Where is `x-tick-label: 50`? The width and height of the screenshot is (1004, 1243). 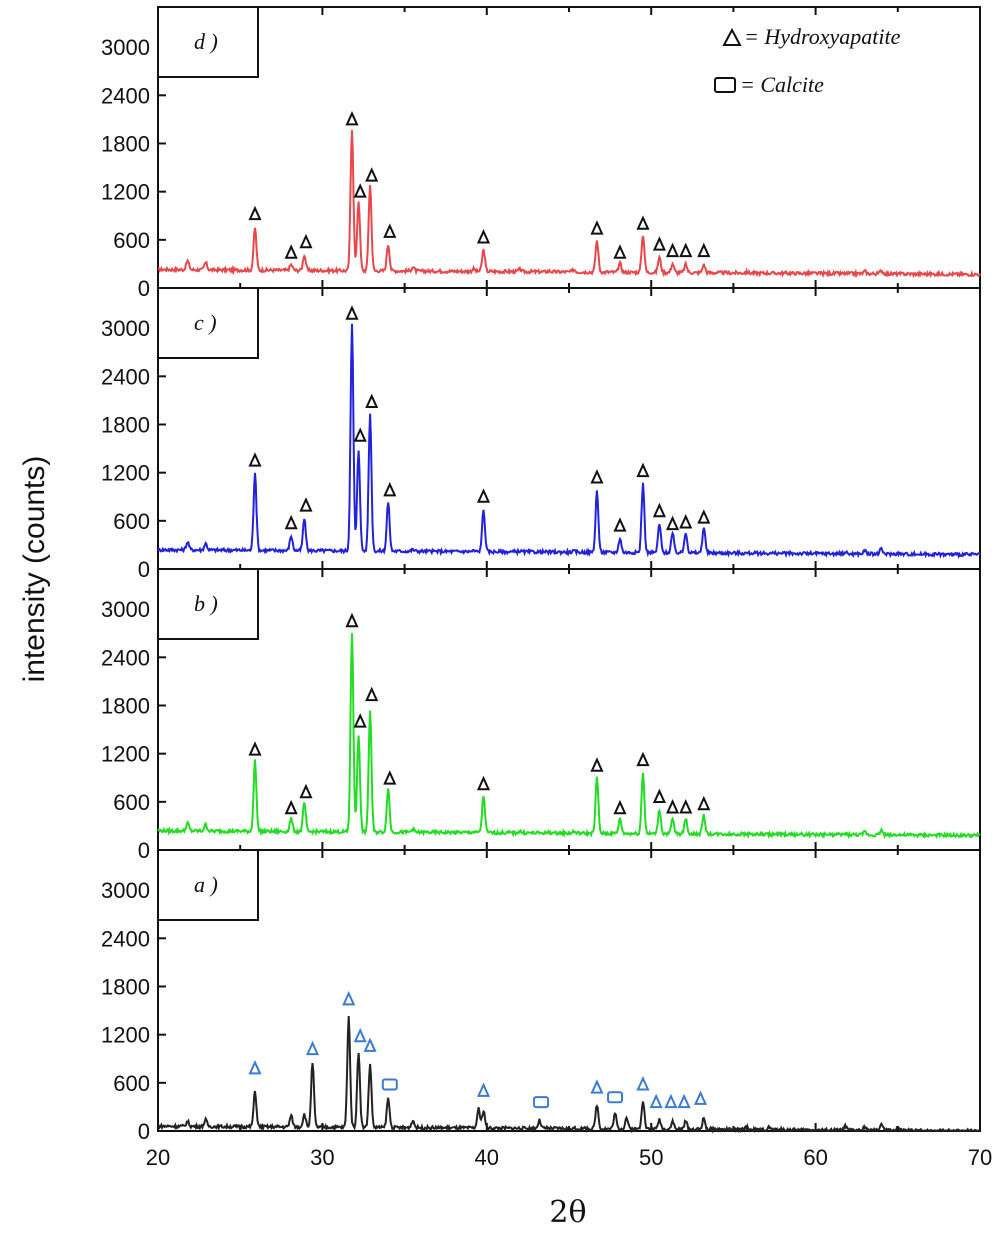
x-tick-label: 50 is located at coordinates (651, 1157).